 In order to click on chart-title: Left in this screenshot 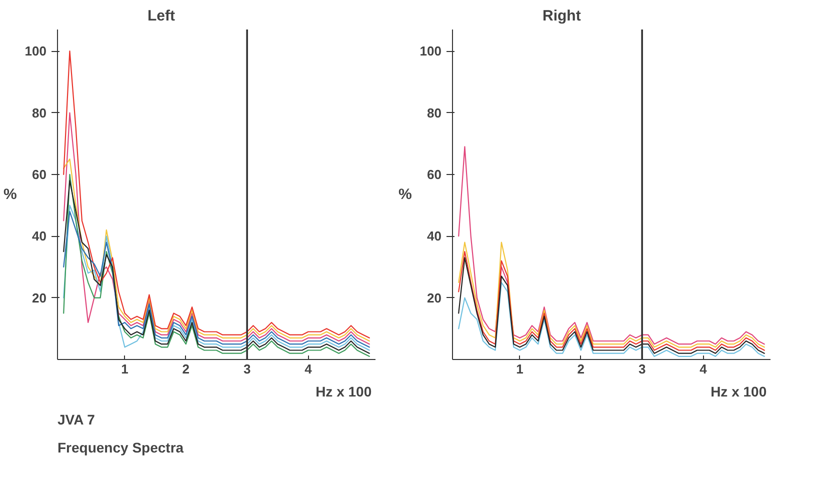, I will do `click(161, 16)`.